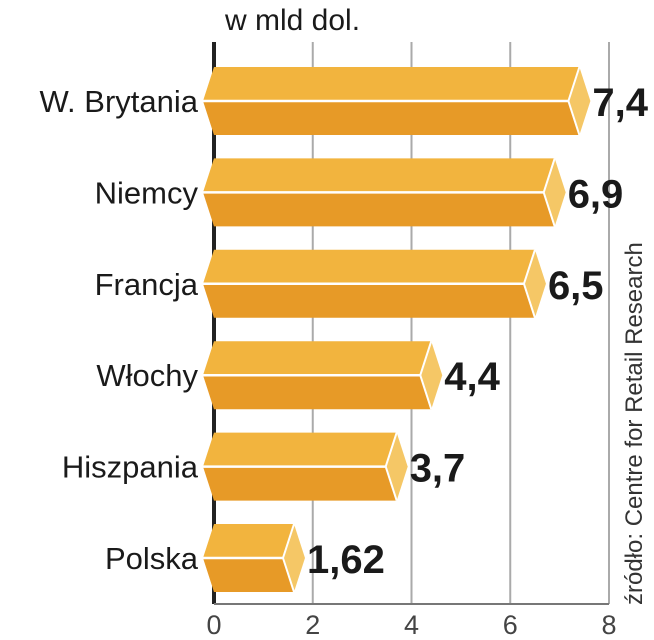  Describe the element at coordinates (346, 560) in the screenshot. I see `value-label: 1,62` at that location.